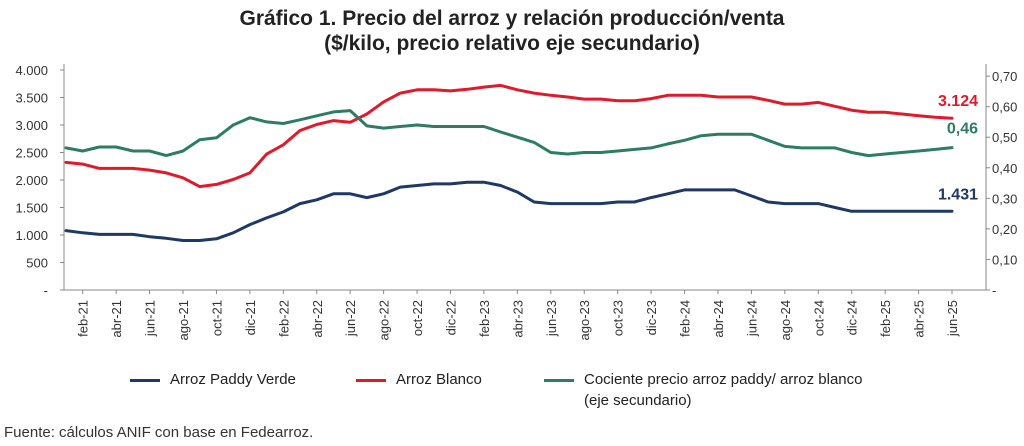 This screenshot has width=1024, height=446. Describe the element at coordinates (1004, 76) in the screenshot. I see `y-right-tick-label: 0,70` at that location.